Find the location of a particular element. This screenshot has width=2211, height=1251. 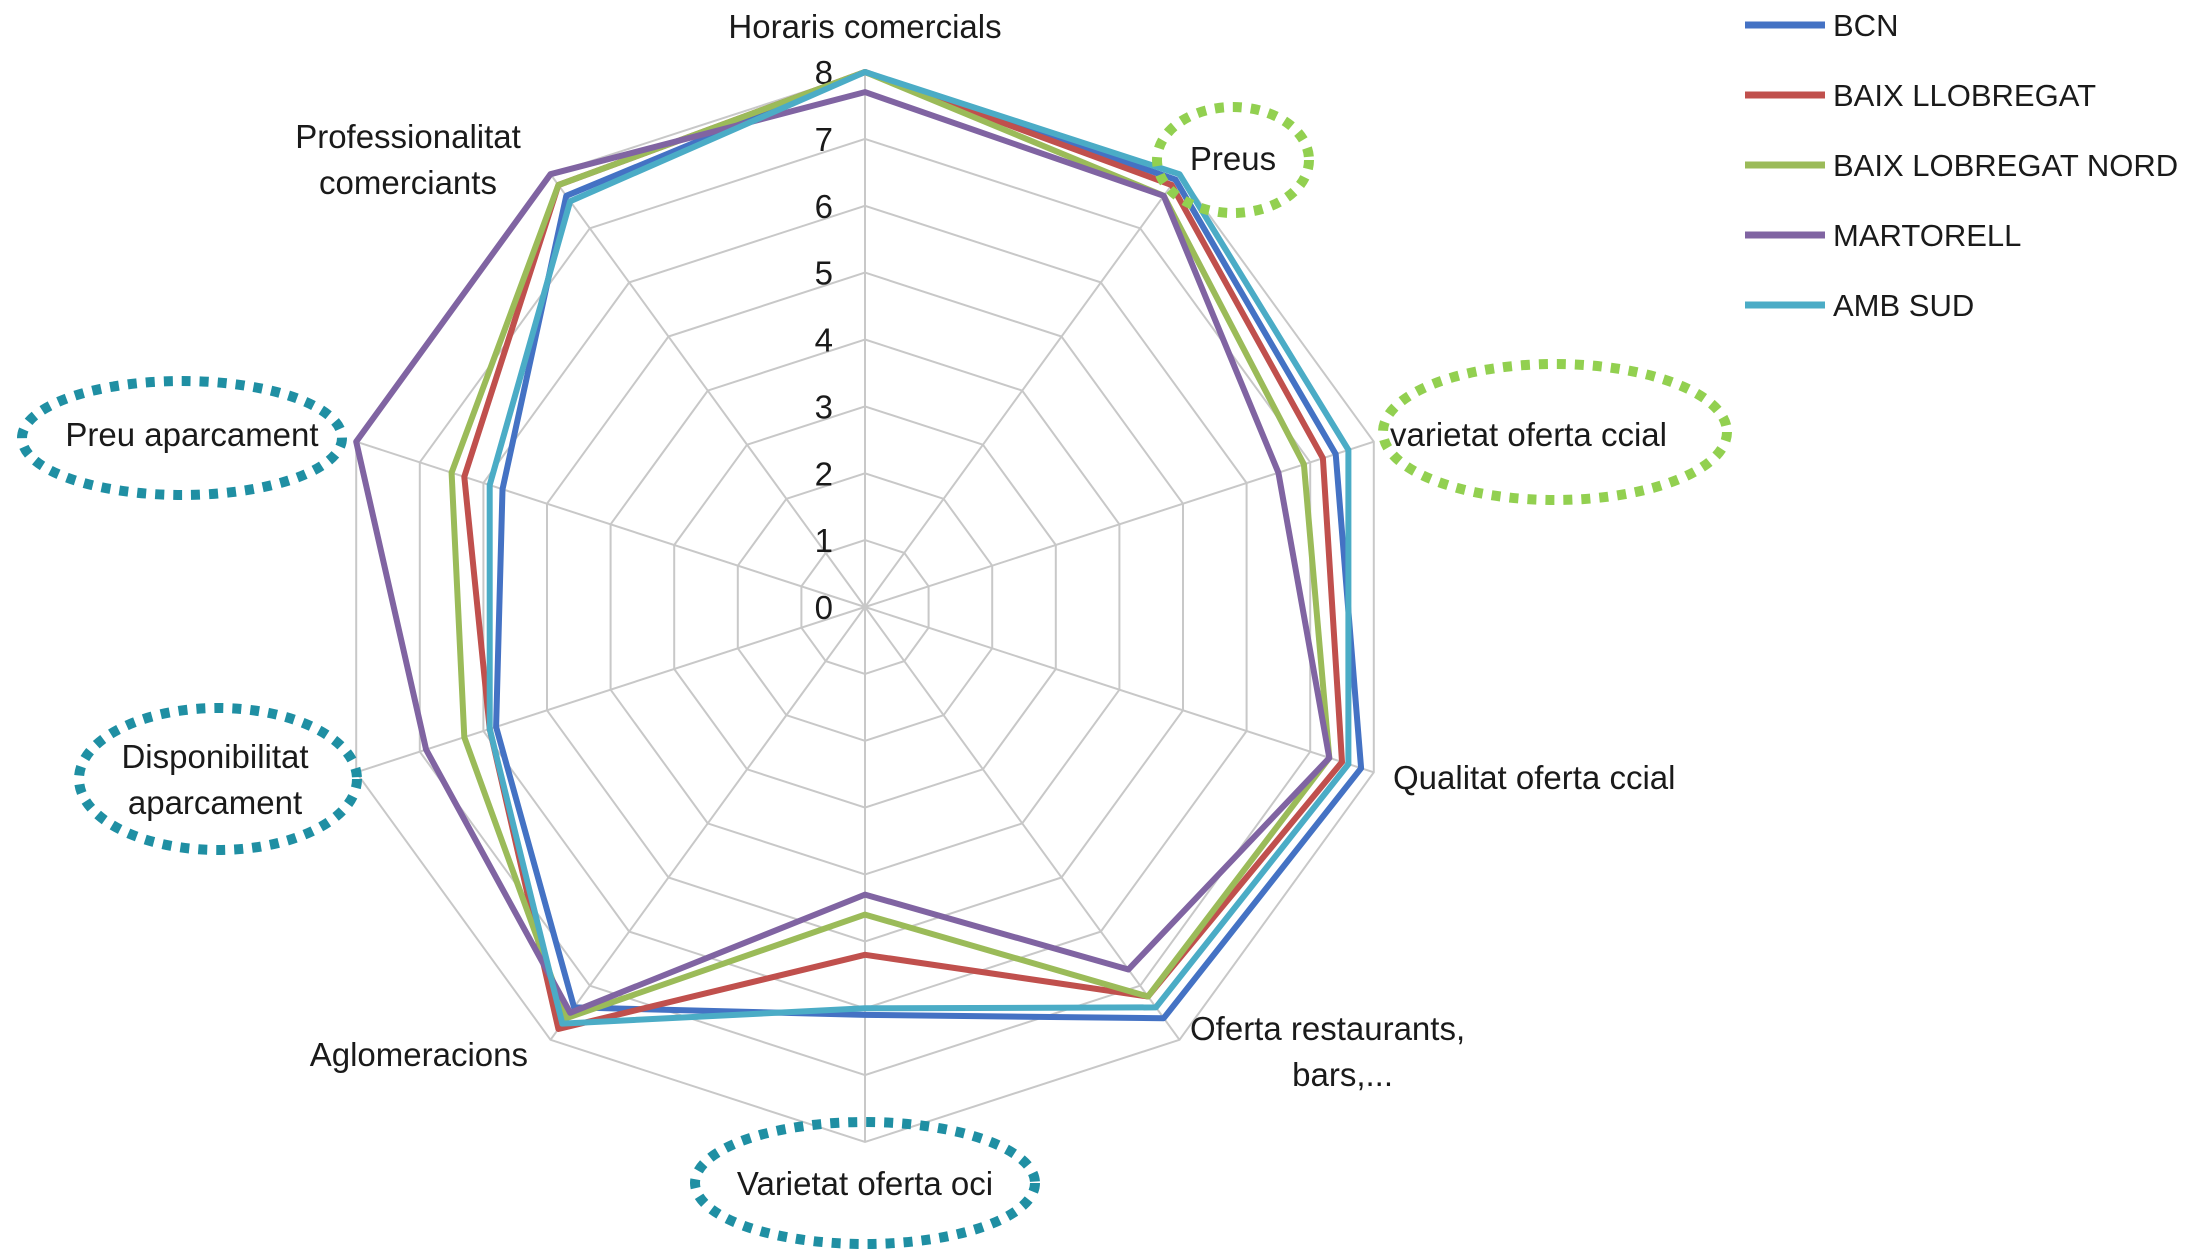

category-label-line: Horaris comercials is located at coordinates (864, 26).